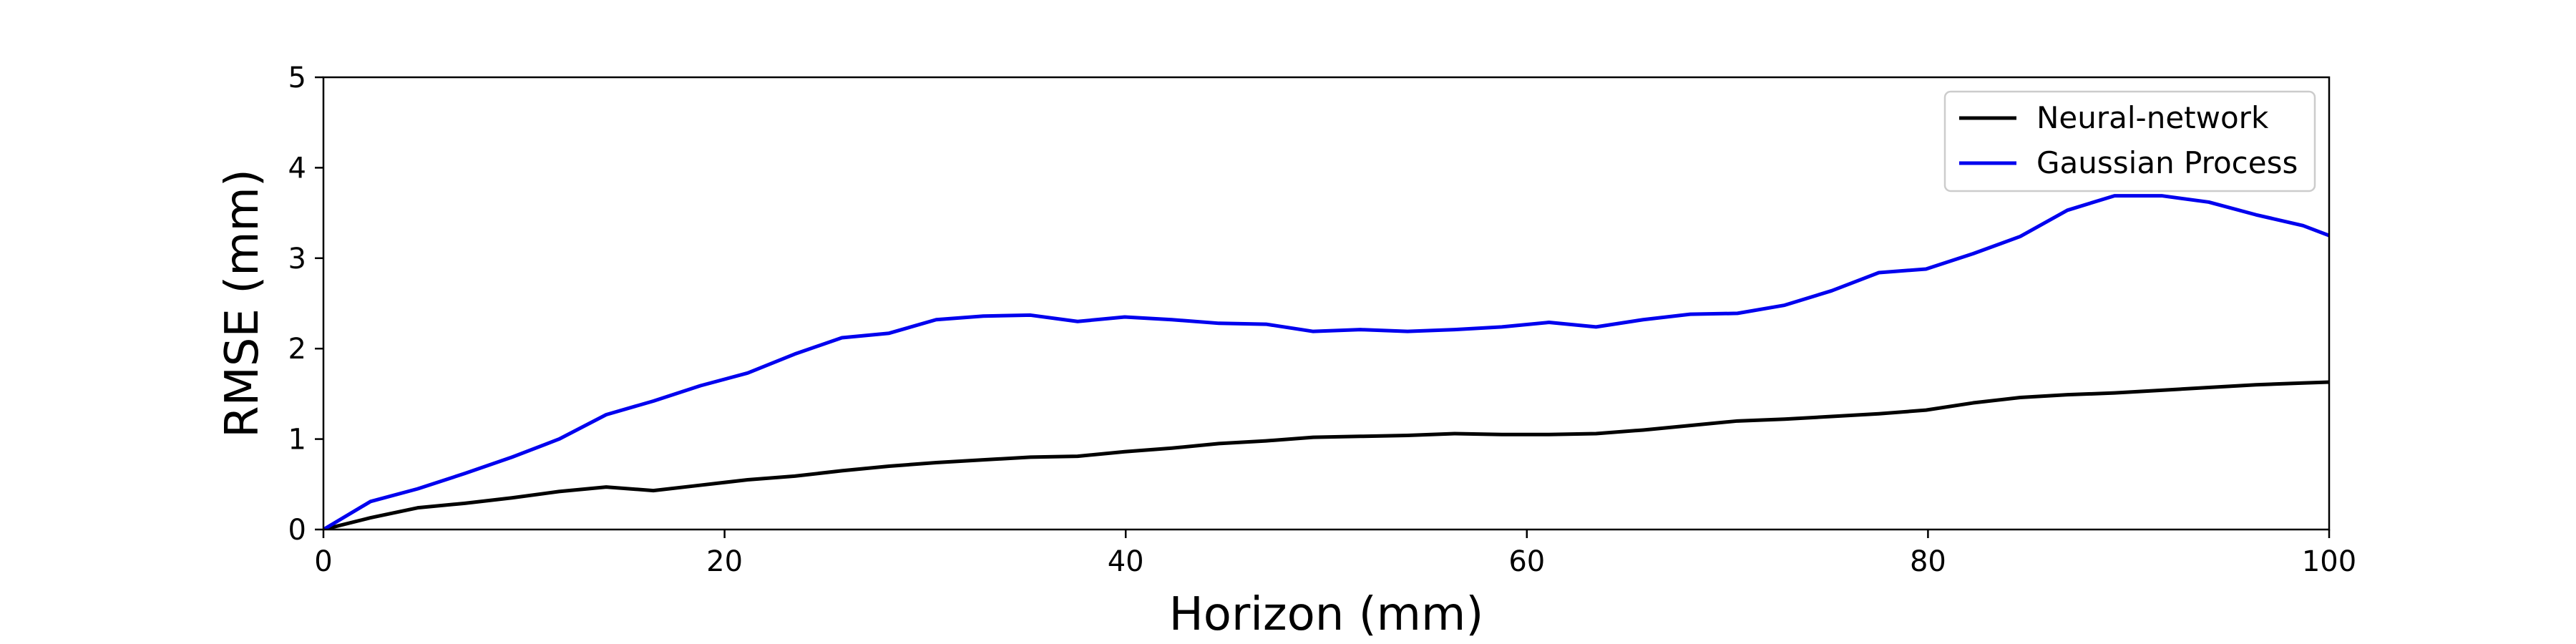 Image resolution: width=2576 pixels, height=644 pixels. I want to click on y-tick-label: 4, so click(297, 168).